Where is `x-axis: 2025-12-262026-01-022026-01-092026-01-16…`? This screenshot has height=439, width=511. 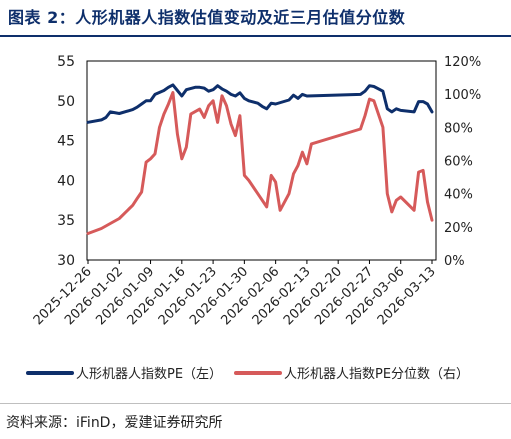
x-axis: 2025-12-262026-01-022026-01-092026-01-16… is located at coordinates (235, 294).